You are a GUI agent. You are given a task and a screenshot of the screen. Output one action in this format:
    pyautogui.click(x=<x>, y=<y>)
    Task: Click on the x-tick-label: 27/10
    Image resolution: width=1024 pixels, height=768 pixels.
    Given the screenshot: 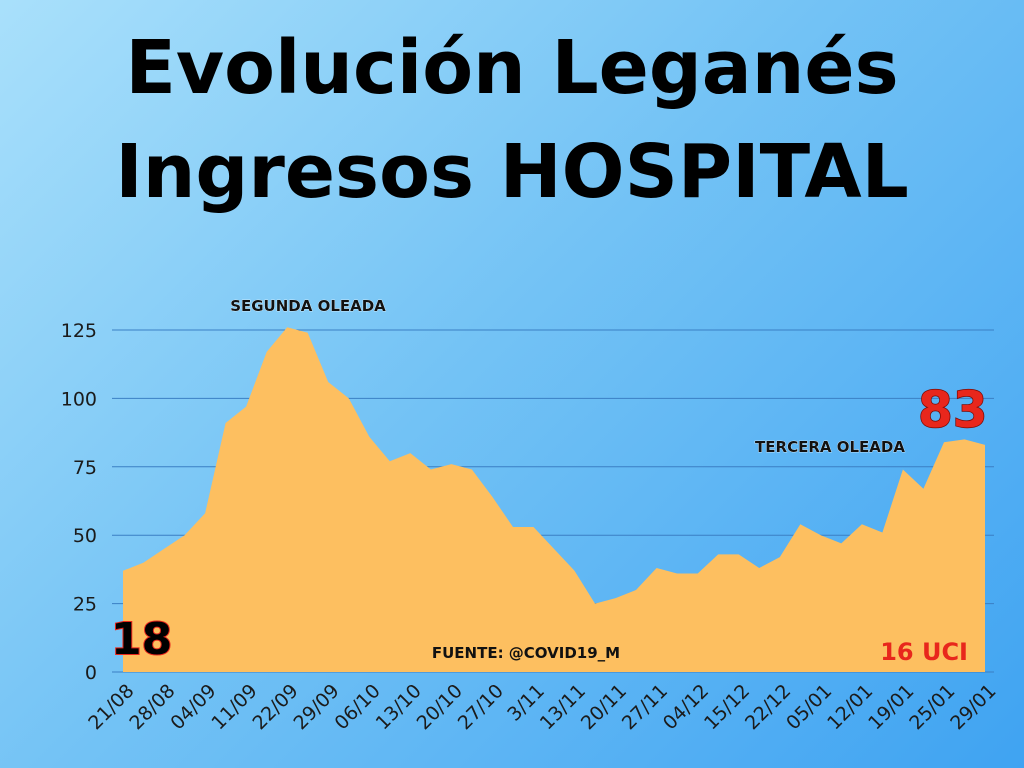 What is the action you would take?
    pyautogui.click(x=481, y=707)
    